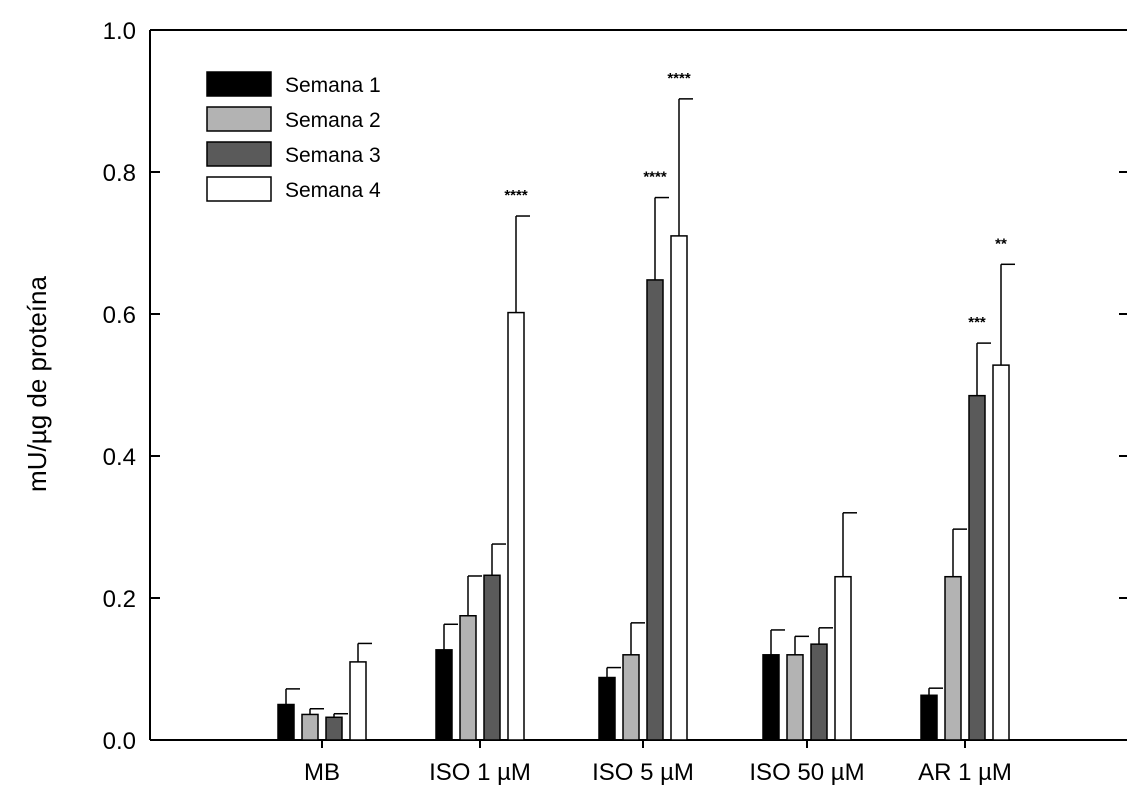 The width and height of the screenshot is (1127, 792). I want to click on x-tick-label: ISO 5 µM, so click(643, 772).